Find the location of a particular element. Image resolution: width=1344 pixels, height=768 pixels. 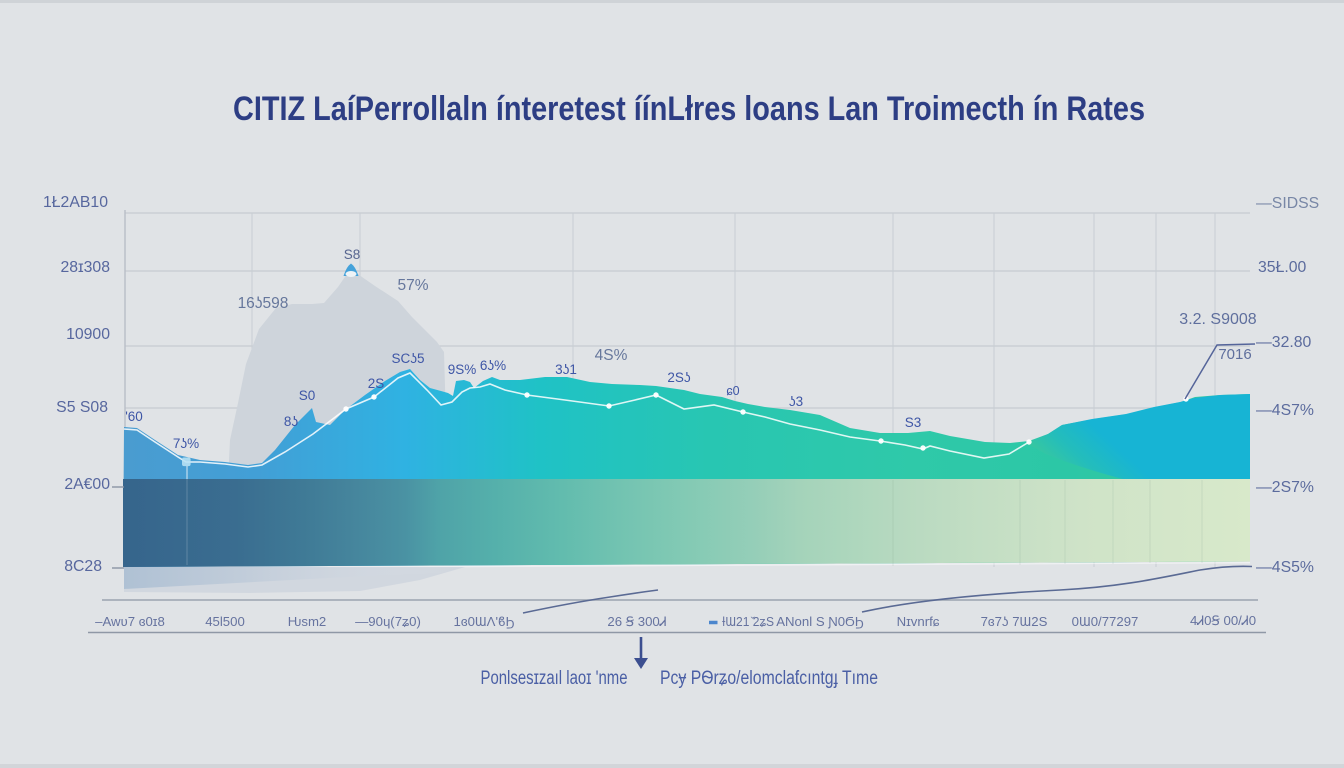

svg-text: 8C28 is located at coordinates (83, 566).